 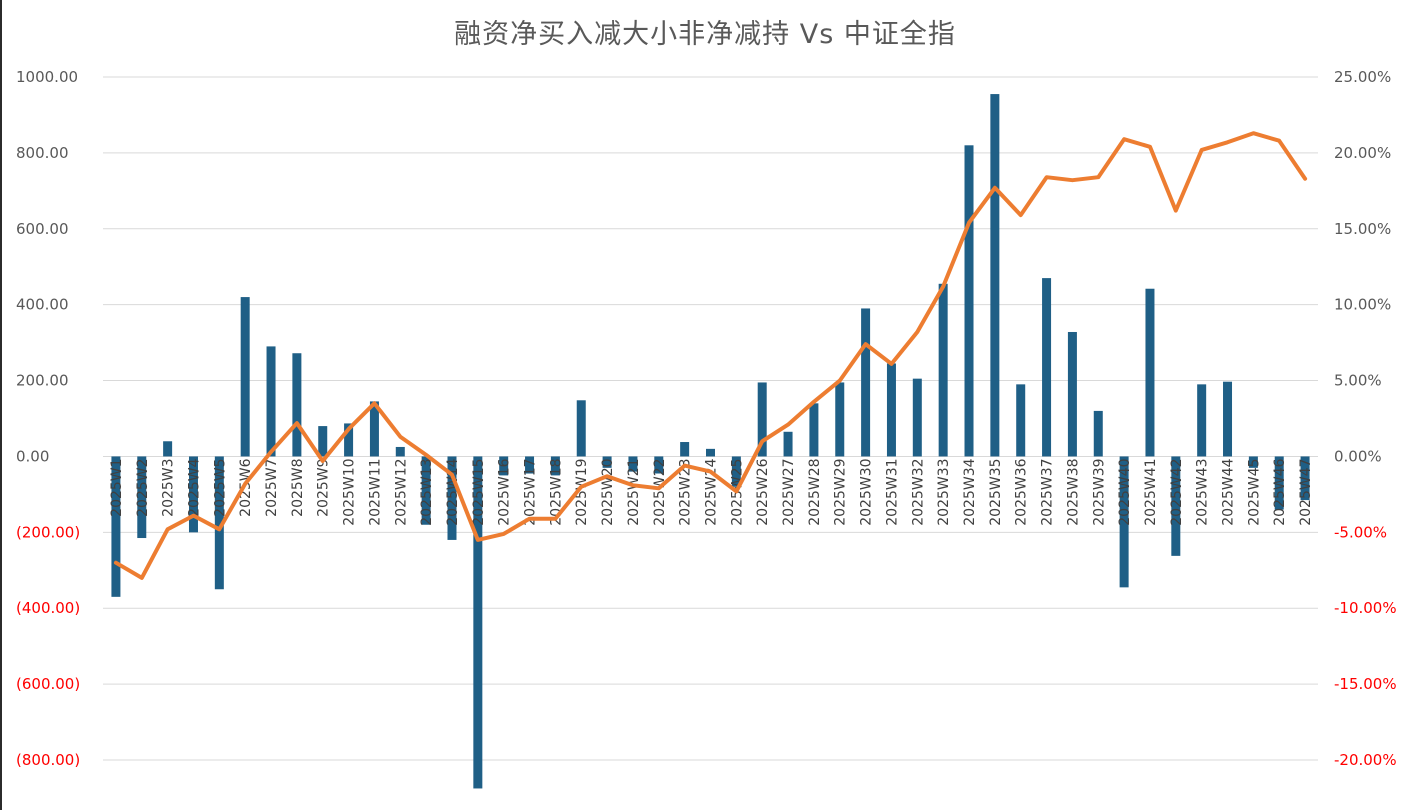 What do you see at coordinates (815, 491) in the screenshot?
I see `x-tick-label: 2025W28` at bounding box center [815, 491].